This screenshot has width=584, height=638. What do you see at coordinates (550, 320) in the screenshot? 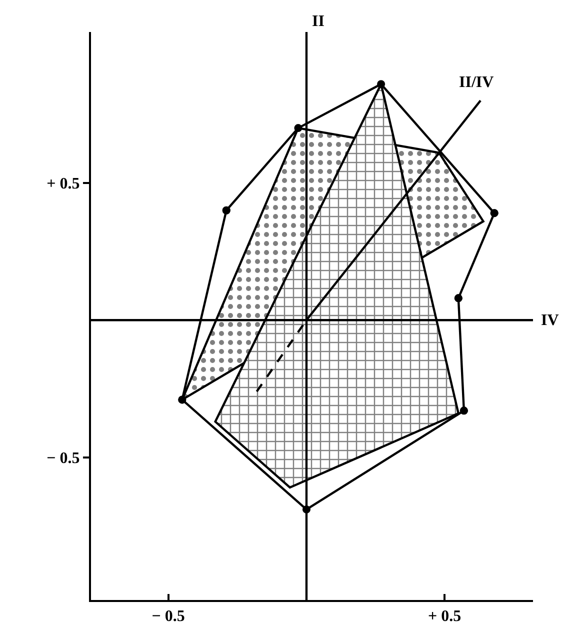
I see `ref-line-label: IV` at bounding box center [550, 320].